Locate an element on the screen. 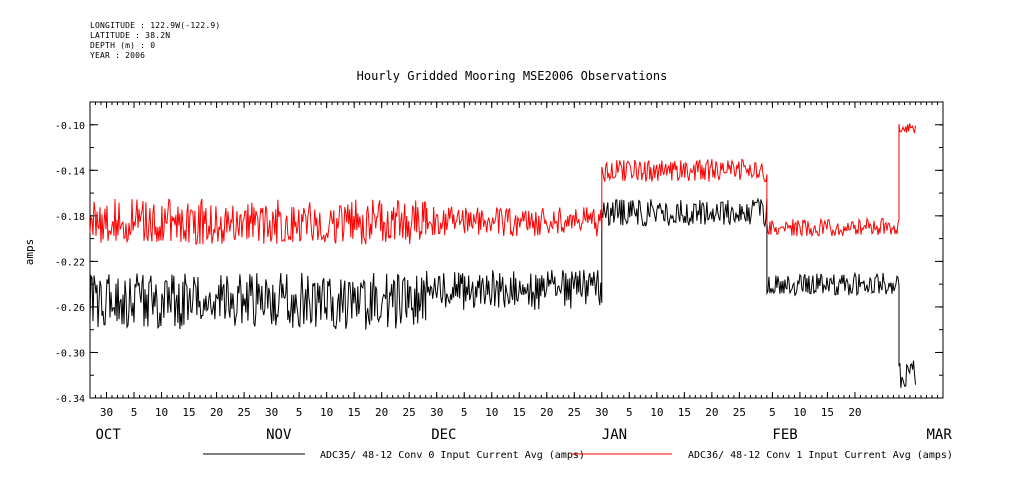  latitude-label: LATITUDE : 38.2N is located at coordinates (130, 35).